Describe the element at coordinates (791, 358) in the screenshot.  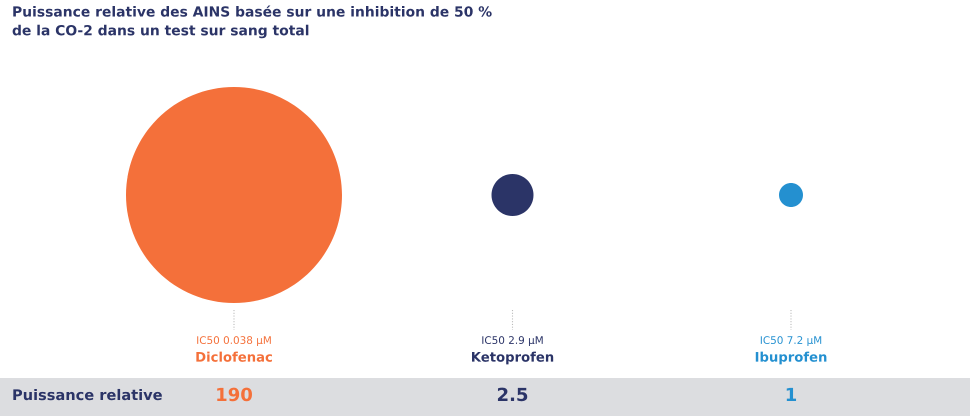
I see `category-label: Ibuprofen` at that location.